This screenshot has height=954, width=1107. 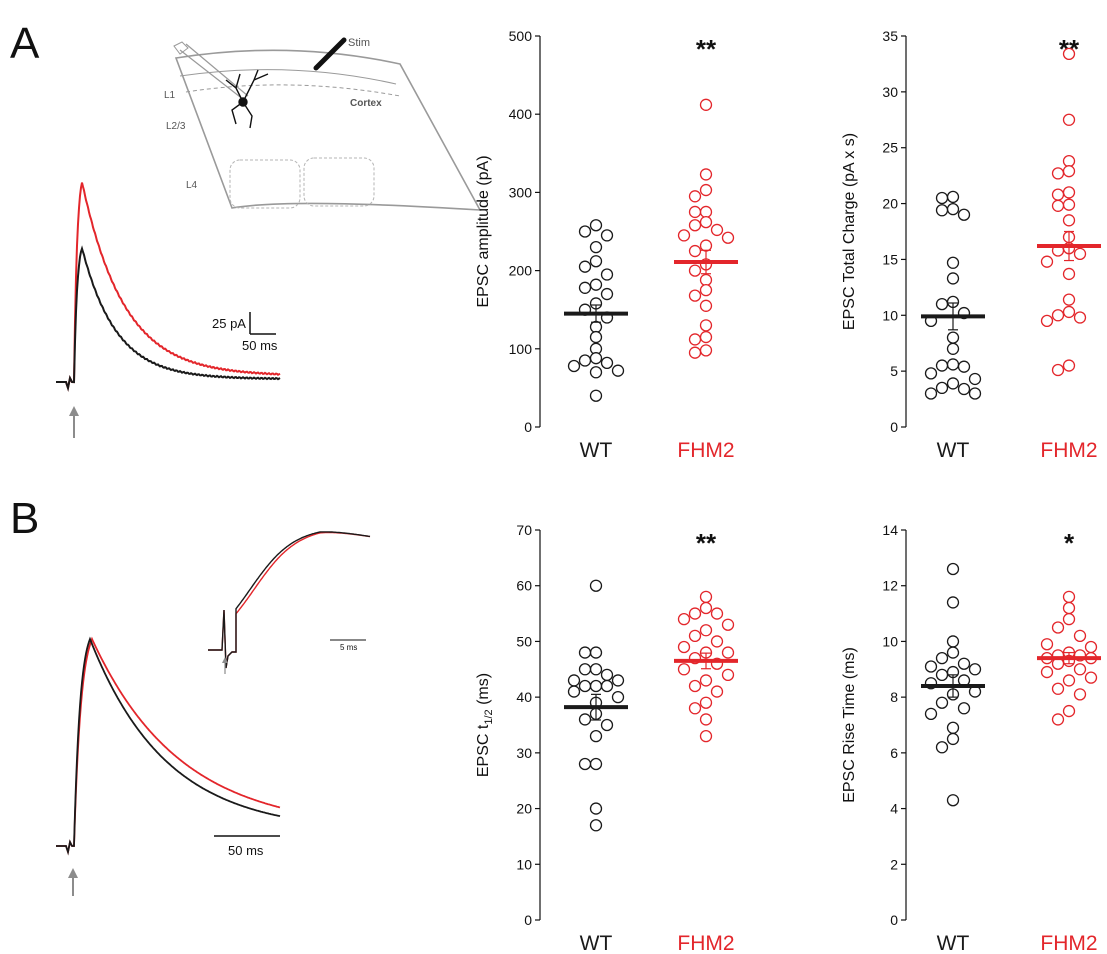 What do you see at coordinates (890, 36) in the screenshot?
I see `y-tick-label: 35` at bounding box center [890, 36].